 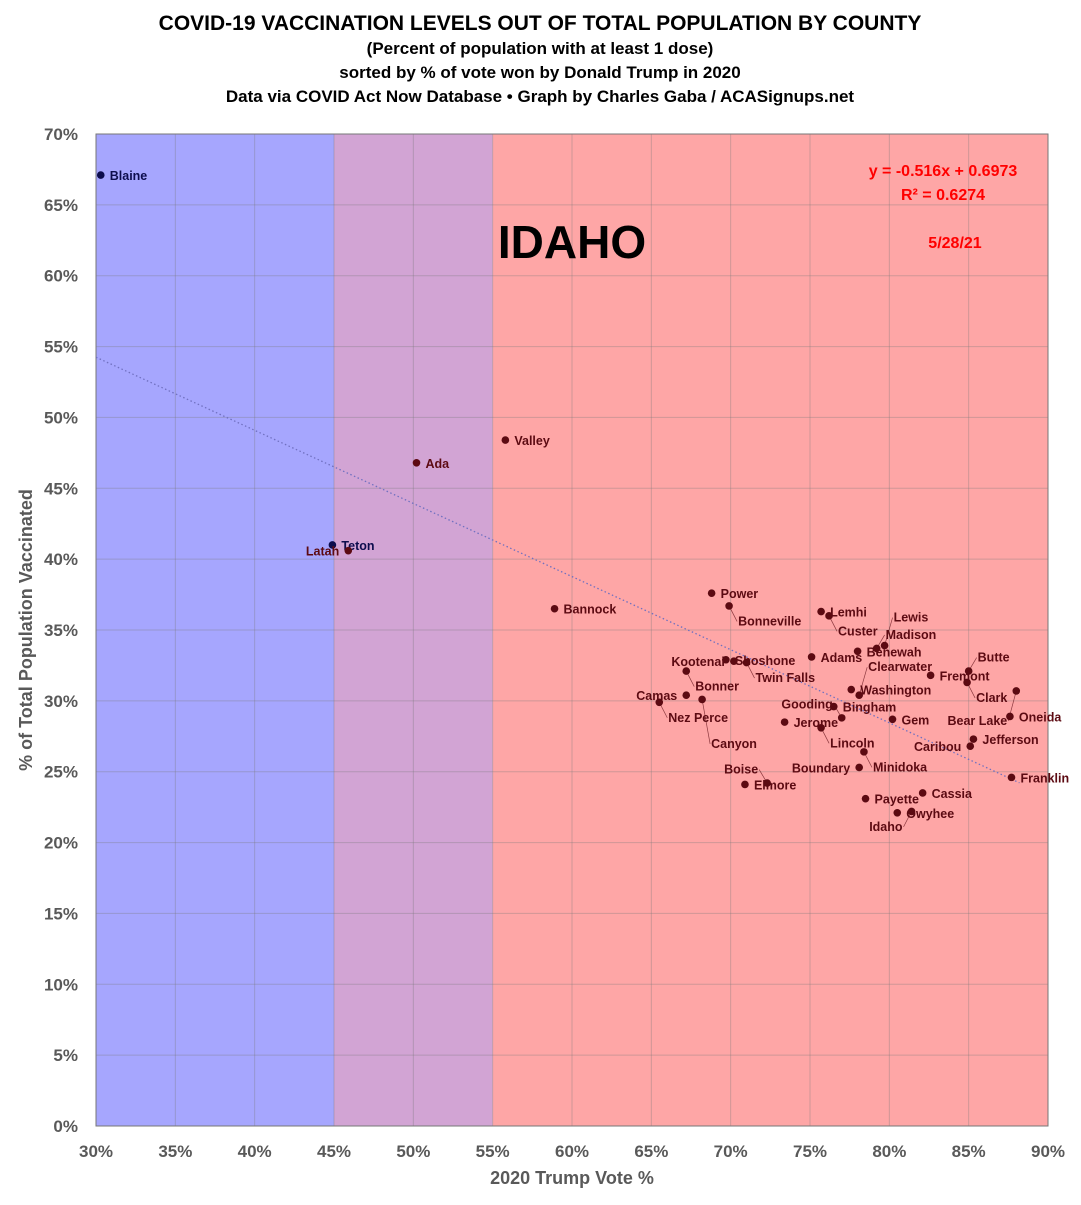 I want to click on point-label: Custer, so click(x=858, y=631).